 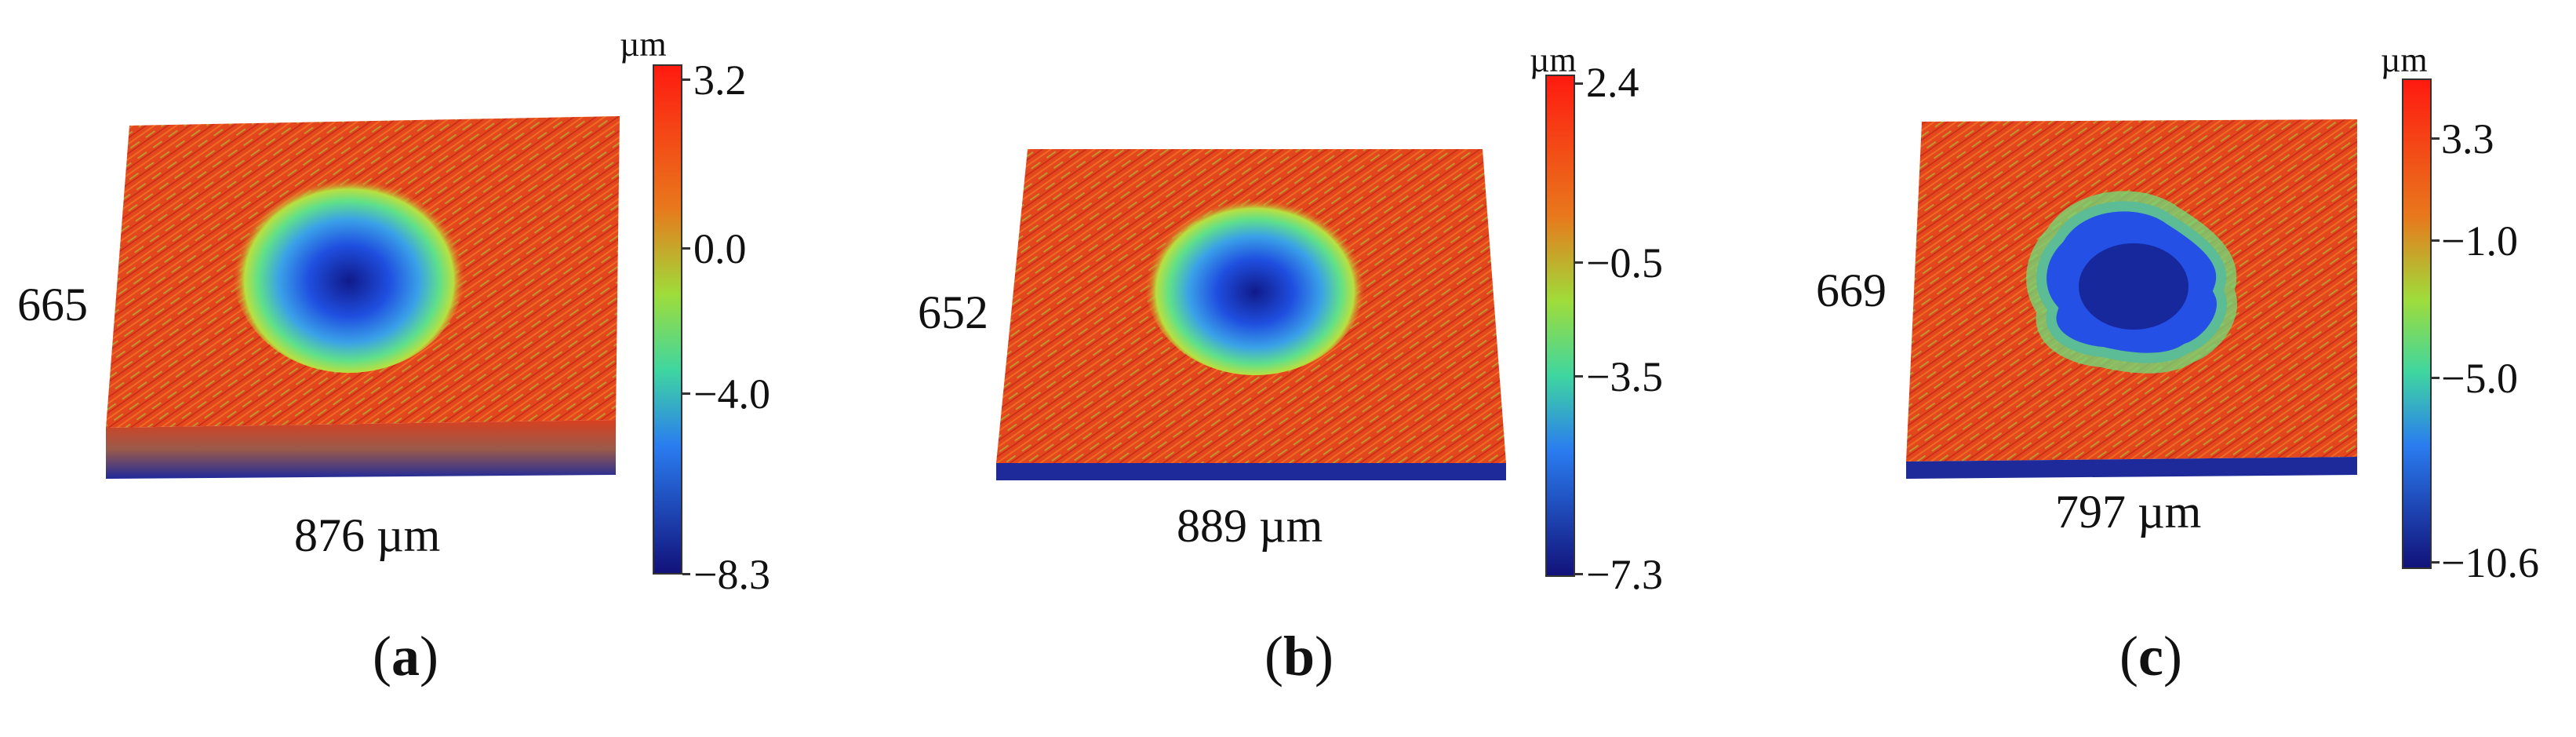 I want to click on colorbar-tick-label: −3.5, so click(x=1624, y=377).